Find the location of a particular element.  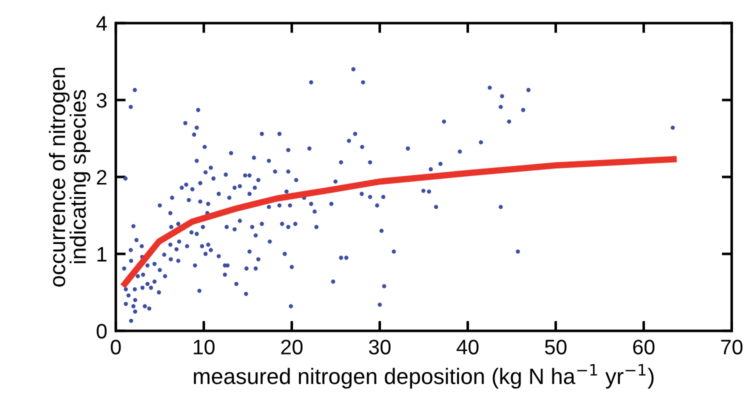

y-tick-label: 0 is located at coordinates (101, 331).